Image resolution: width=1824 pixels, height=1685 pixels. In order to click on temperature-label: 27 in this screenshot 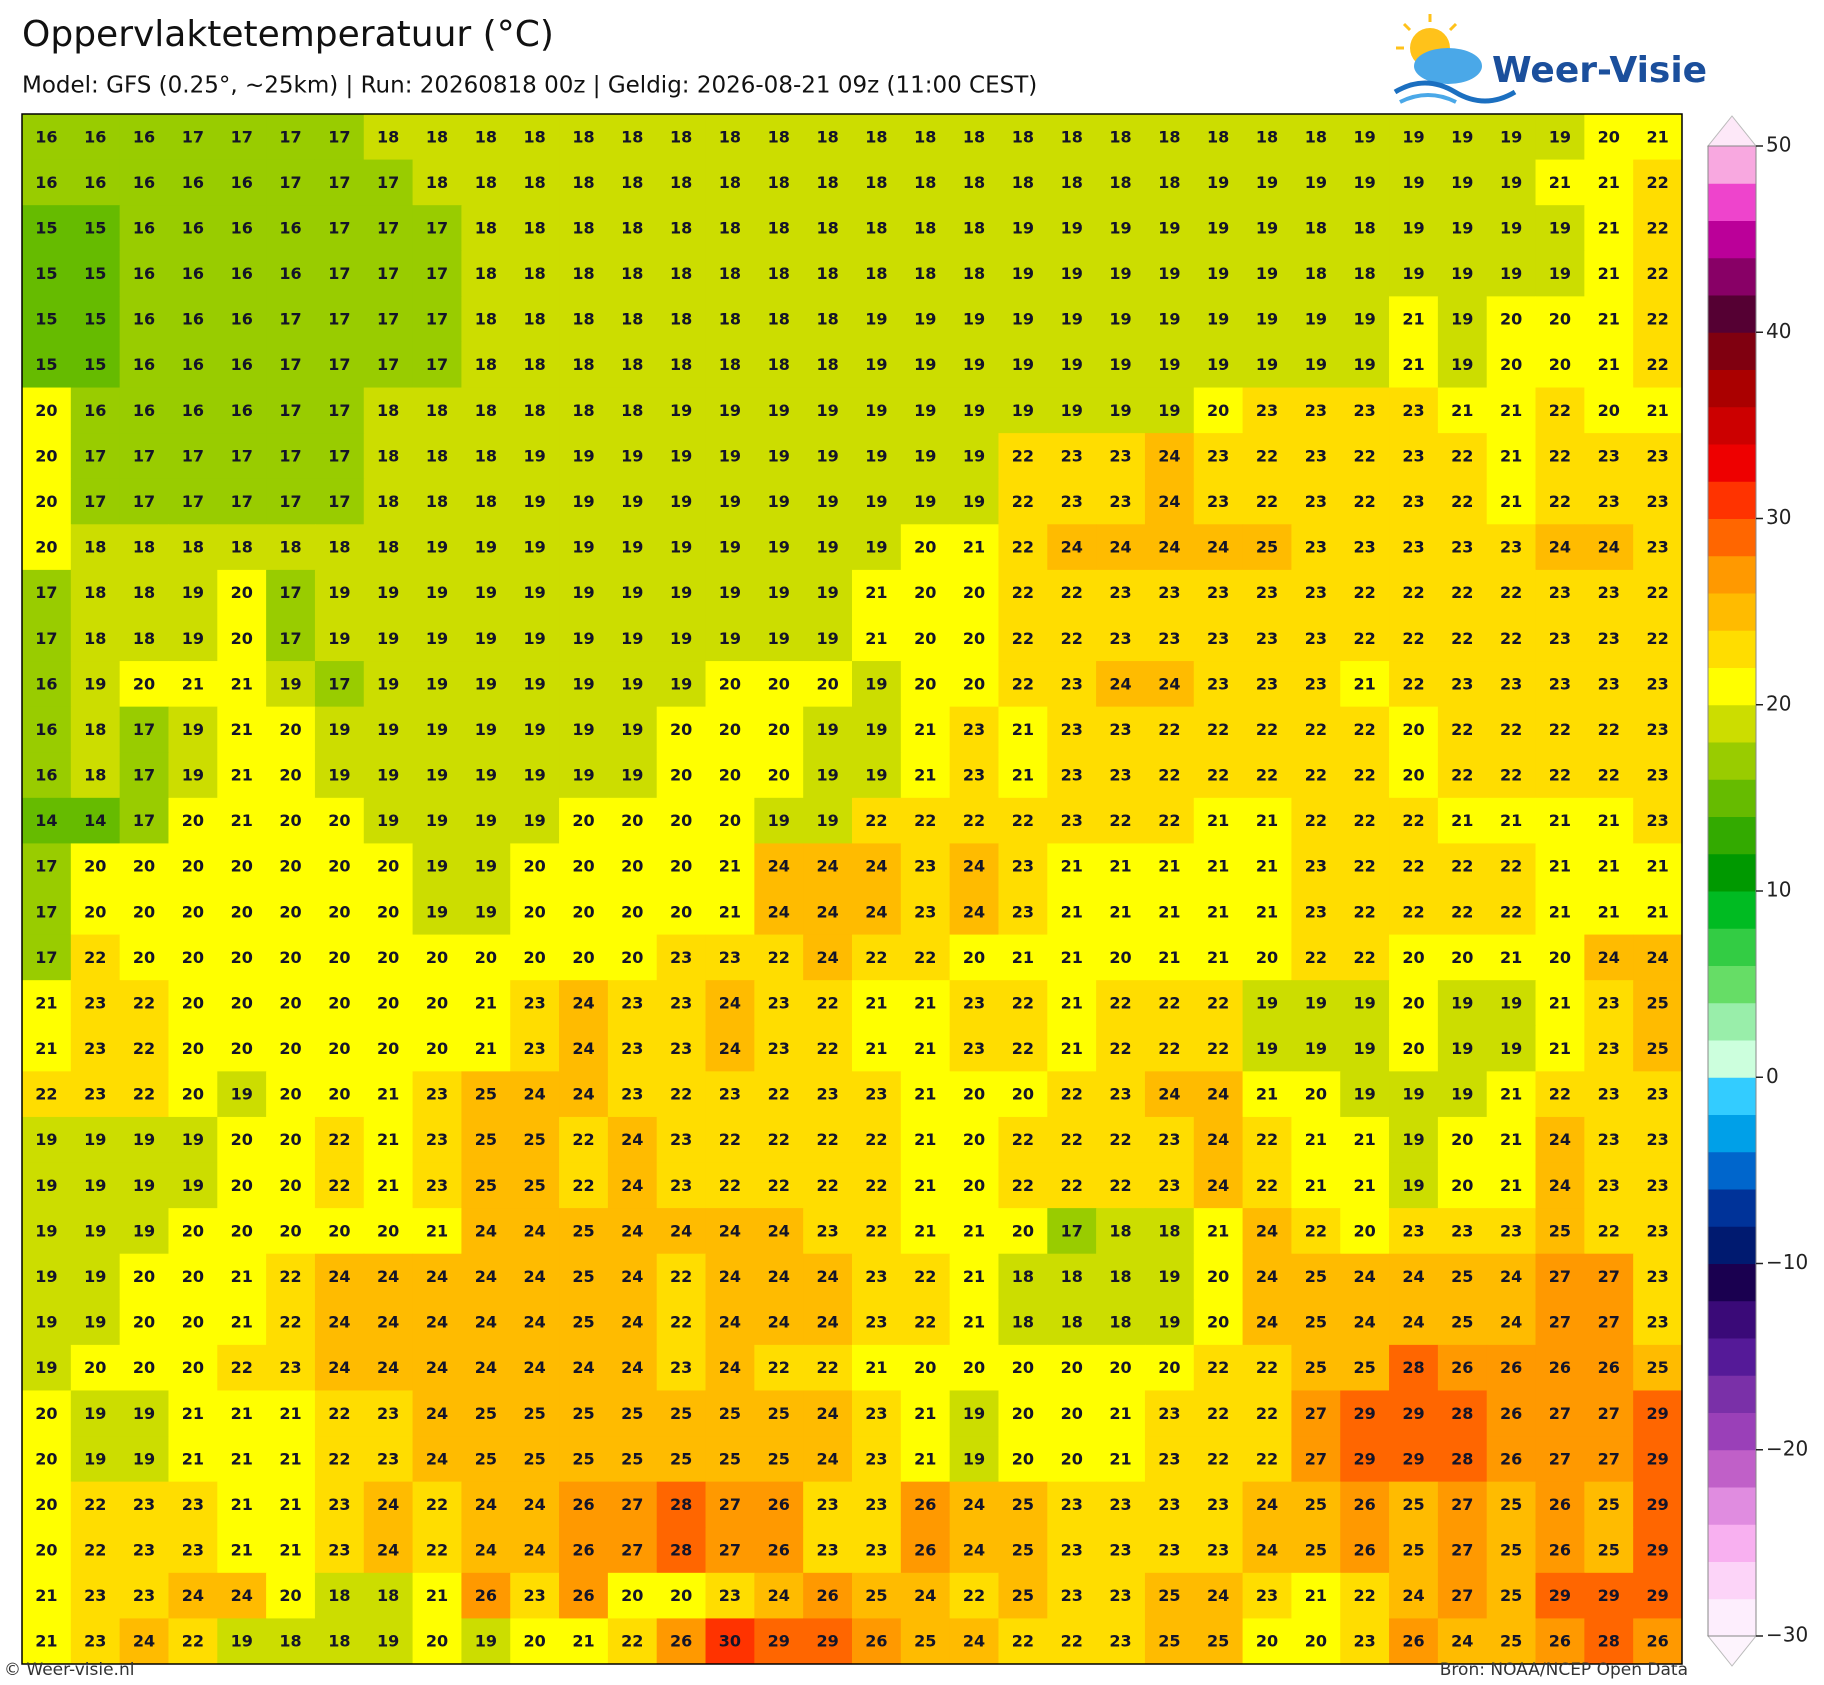, I will do `click(730, 1504)`.